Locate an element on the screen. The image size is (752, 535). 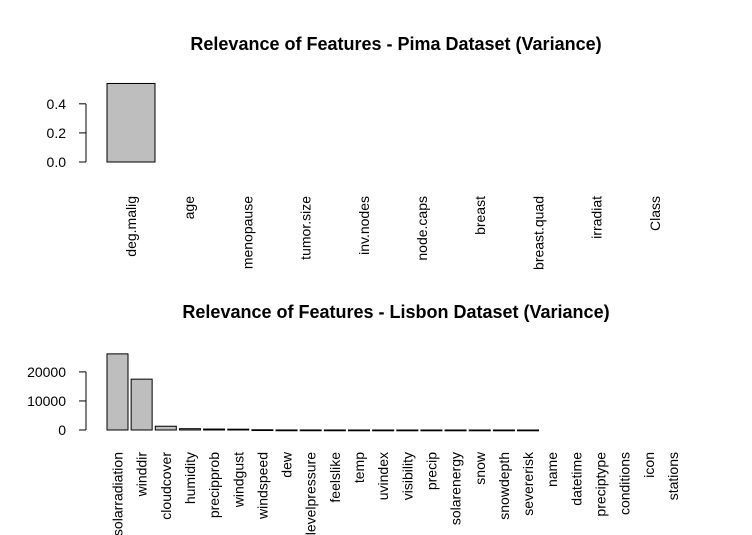
pima-y-tick-label: 0.0 is located at coordinates (57, 162).